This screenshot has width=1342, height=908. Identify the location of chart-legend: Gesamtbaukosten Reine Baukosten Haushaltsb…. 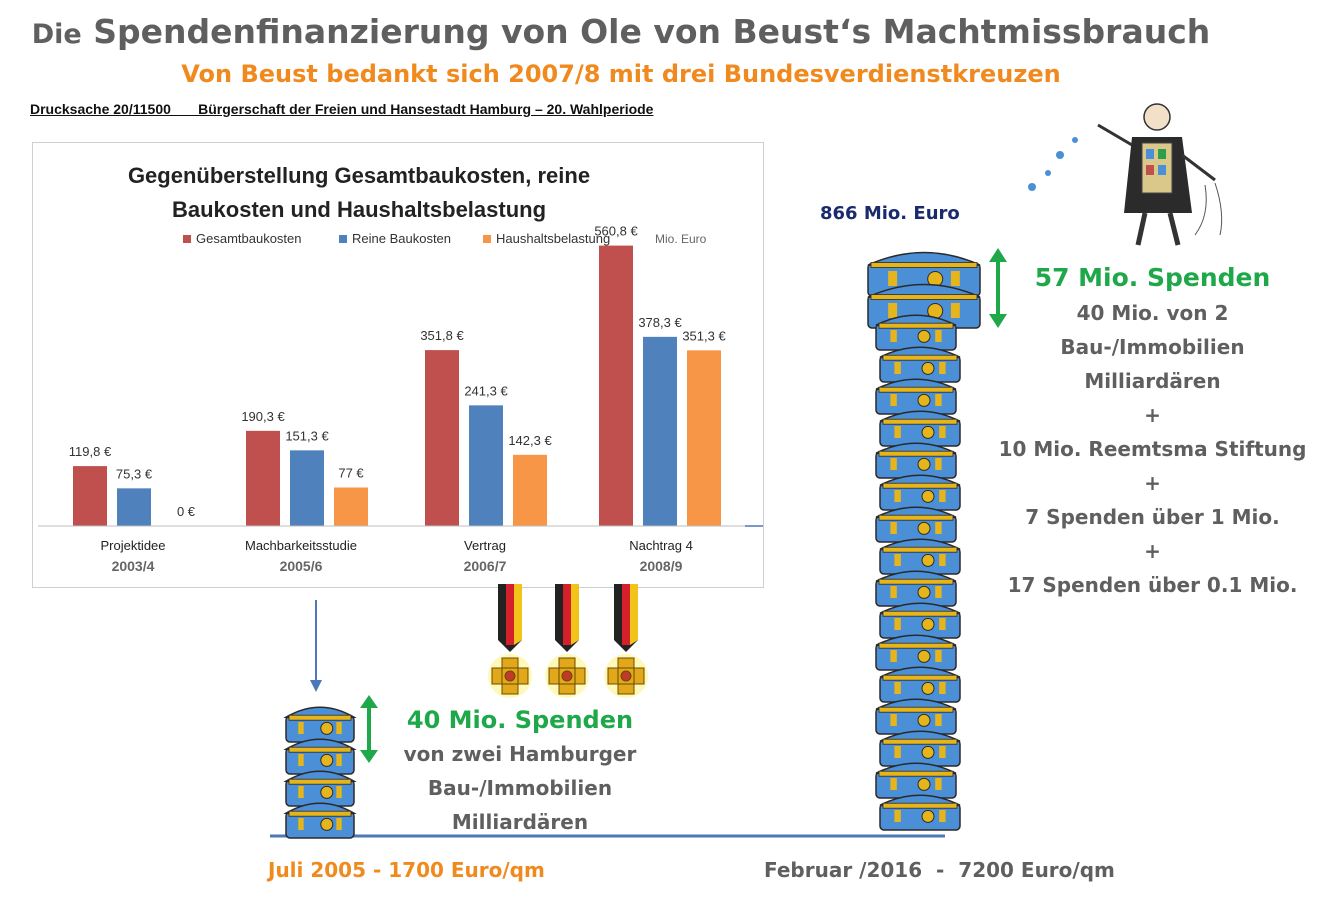
(396, 238).